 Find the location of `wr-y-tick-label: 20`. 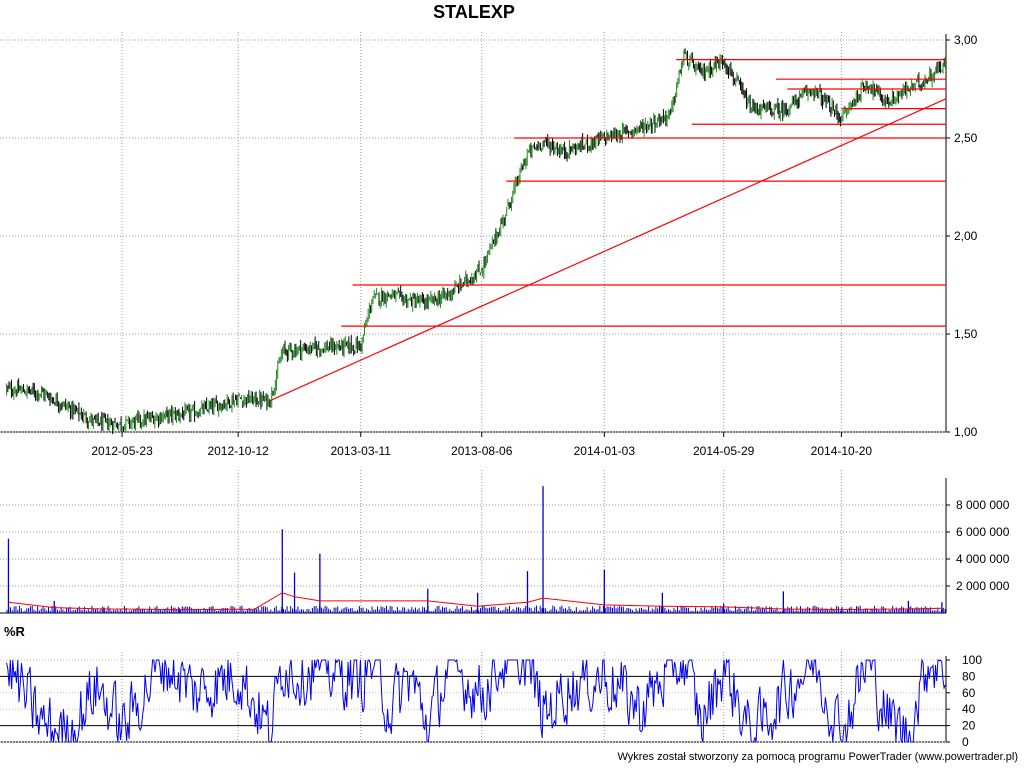

wr-y-tick-label: 20 is located at coordinates (969, 726).